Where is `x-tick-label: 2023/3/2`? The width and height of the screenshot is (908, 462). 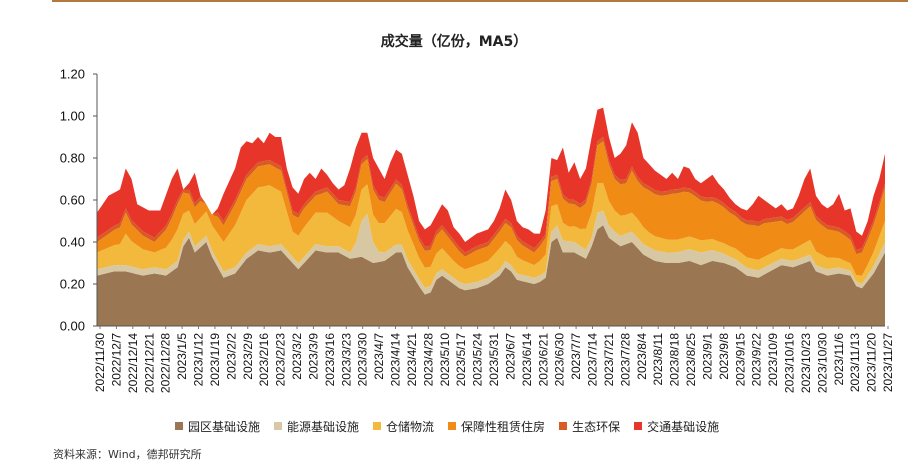 x-tick-label: 2023/3/2 is located at coordinates (297, 356).